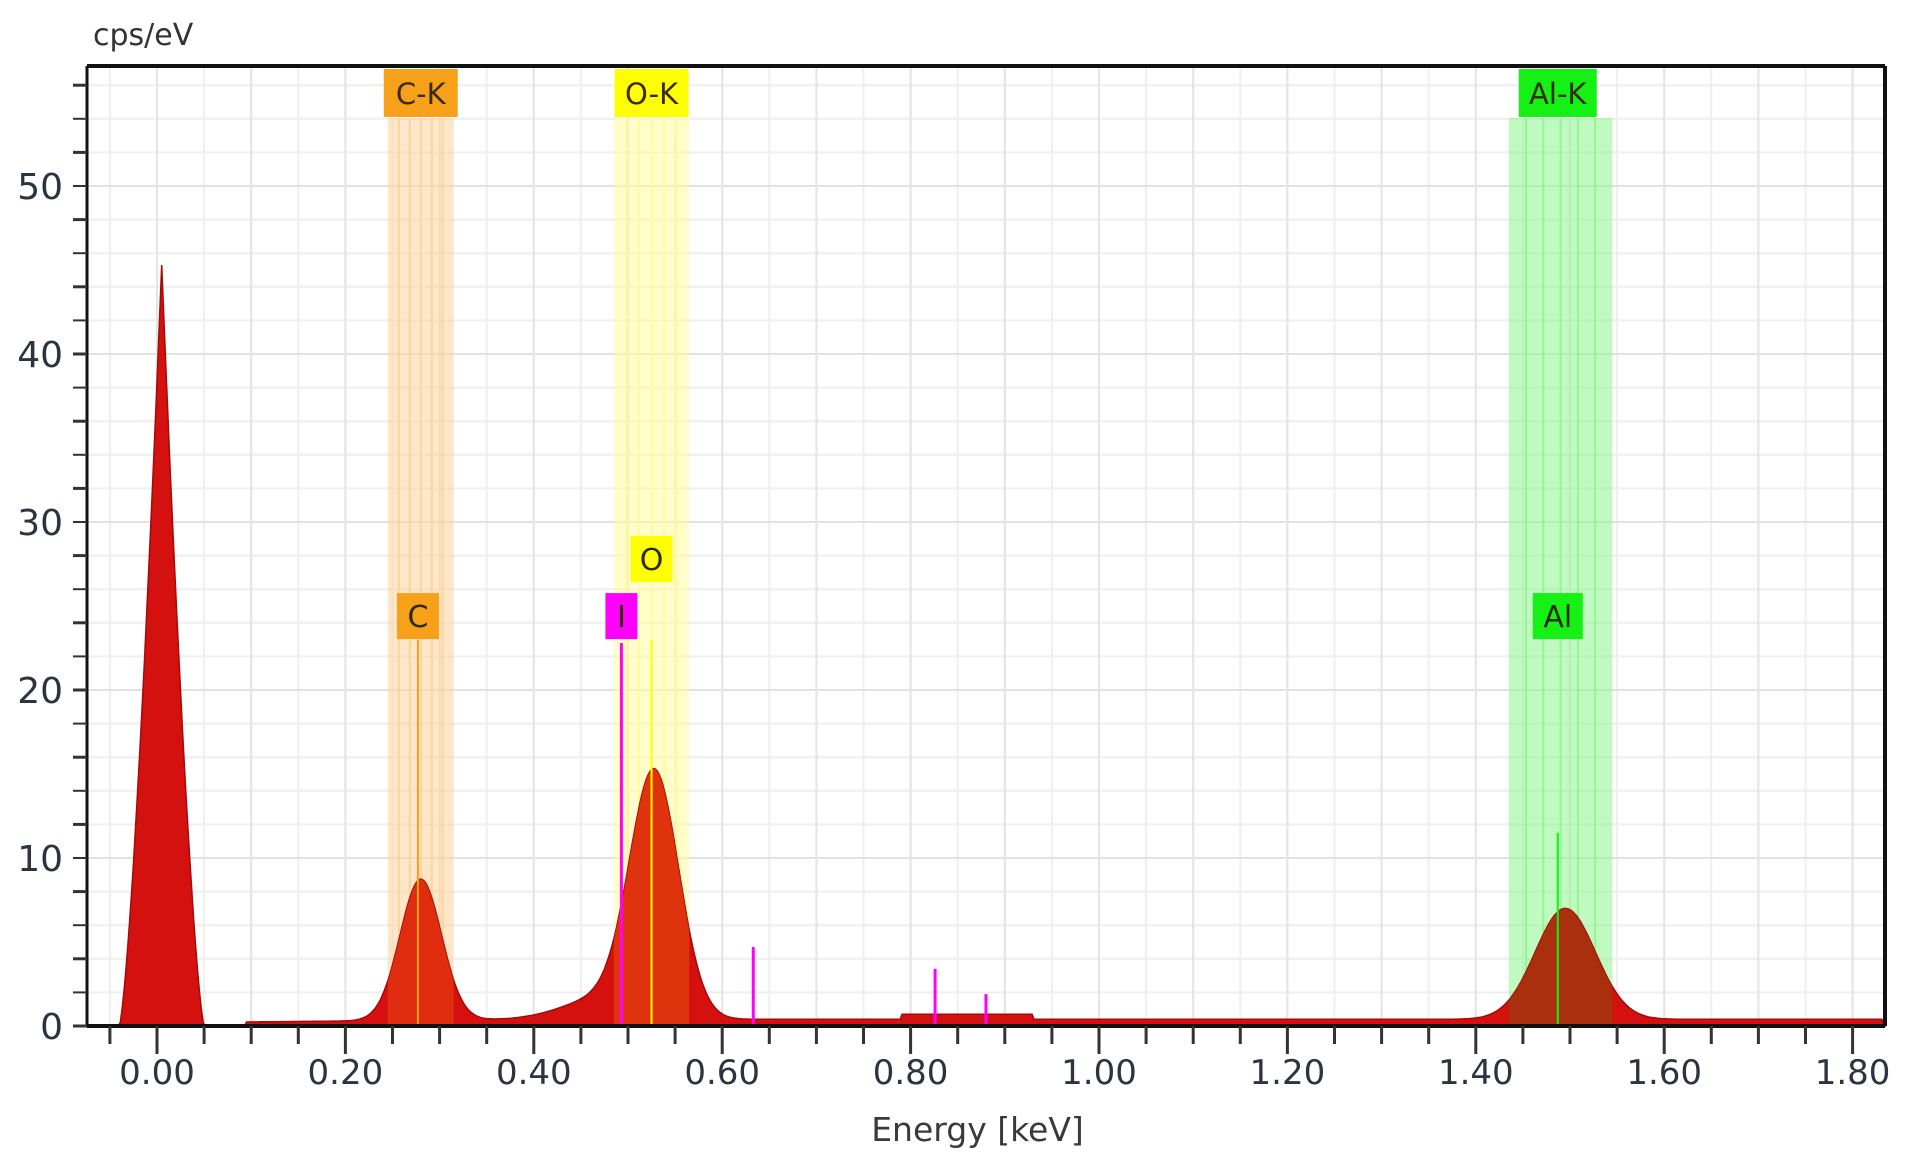 This screenshot has height=1174, width=1911. Describe the element at coordinates (534, 1073) in the screenshot. I see `x-tick-label: 0.40` at that location.